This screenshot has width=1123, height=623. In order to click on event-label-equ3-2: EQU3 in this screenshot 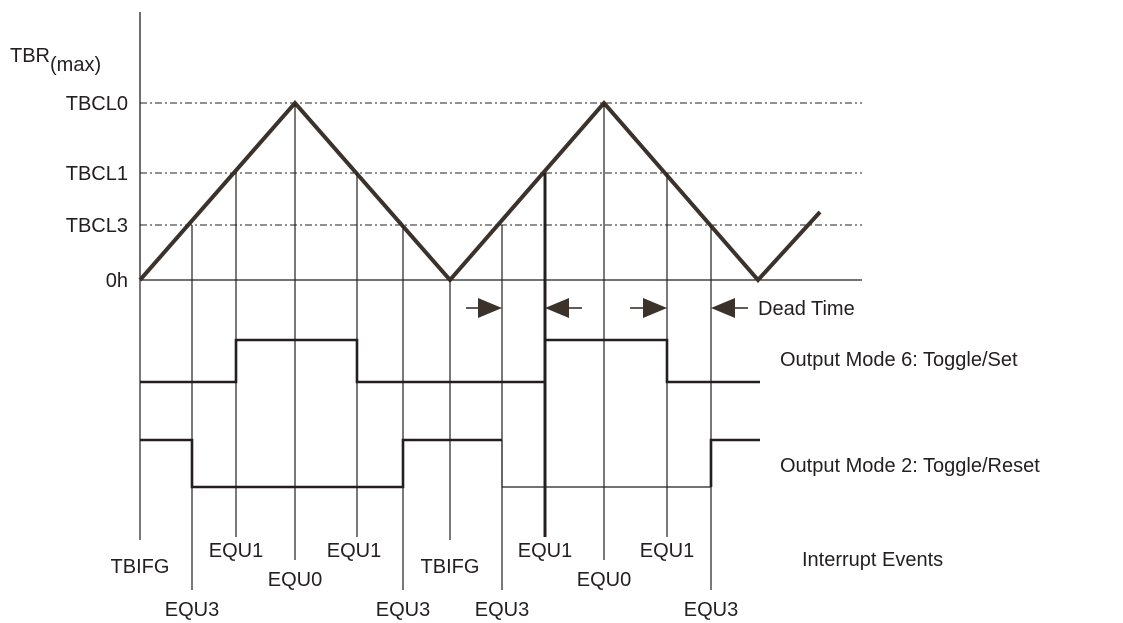, I will do `click(403, 610)`.